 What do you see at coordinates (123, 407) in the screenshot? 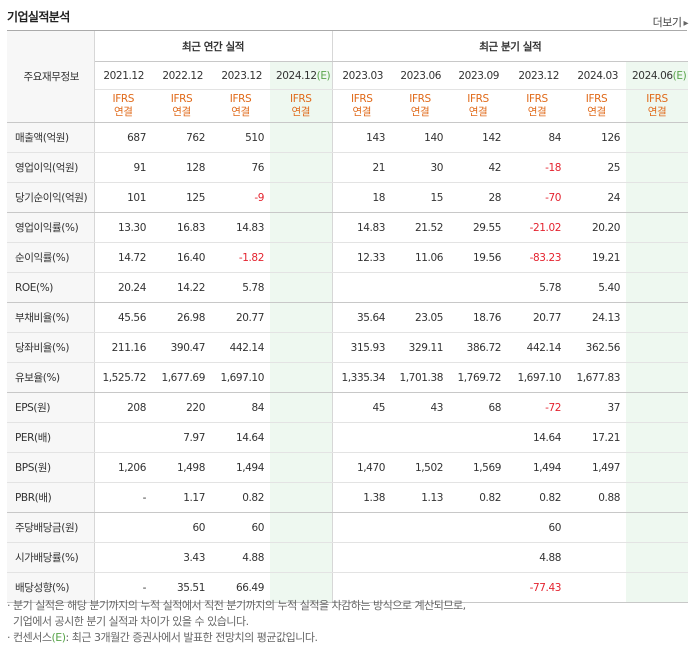
I see `table-cell: 208` at bounding box center [123, 407].